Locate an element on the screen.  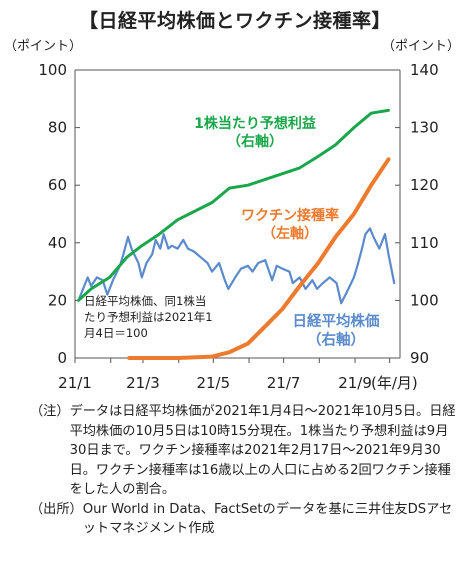
eps-label-line: 1株当たり予想利益 is located at coordinates (255, 123).